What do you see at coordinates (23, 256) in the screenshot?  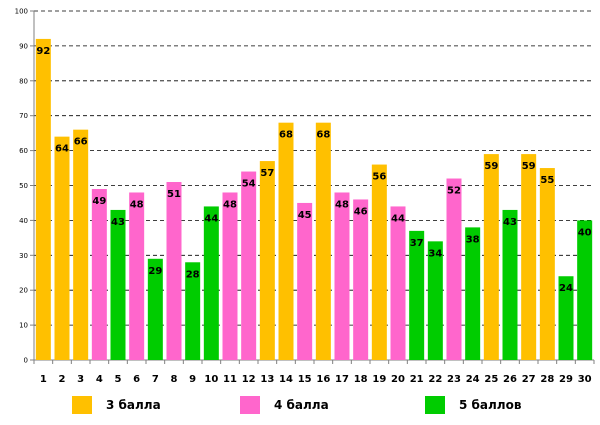 I see `y-tick-label: 30` at bounding box center [23, 256].